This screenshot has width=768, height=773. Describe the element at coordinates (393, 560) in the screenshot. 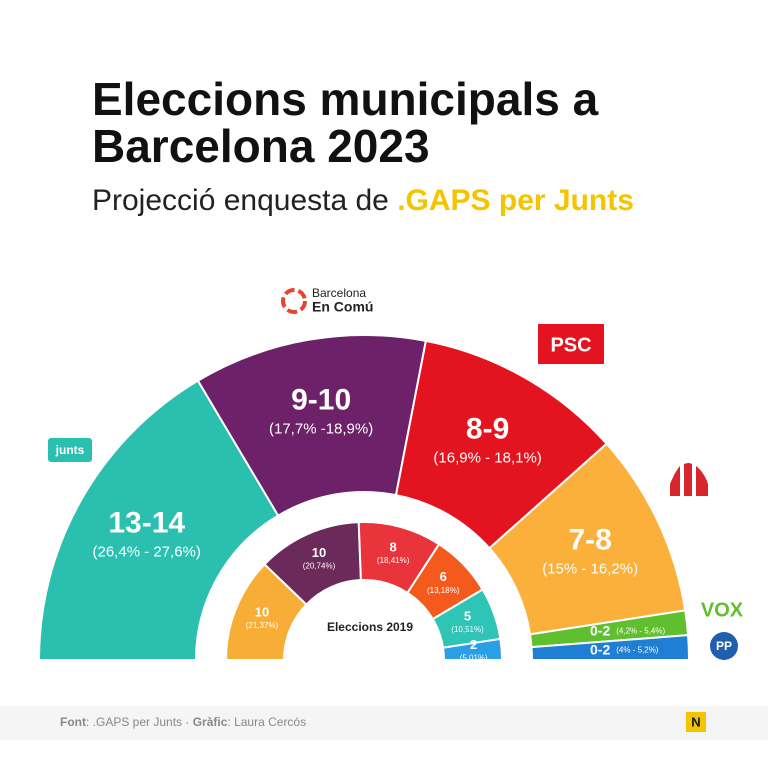

I see `pct-label: (18,41%)` at that location.